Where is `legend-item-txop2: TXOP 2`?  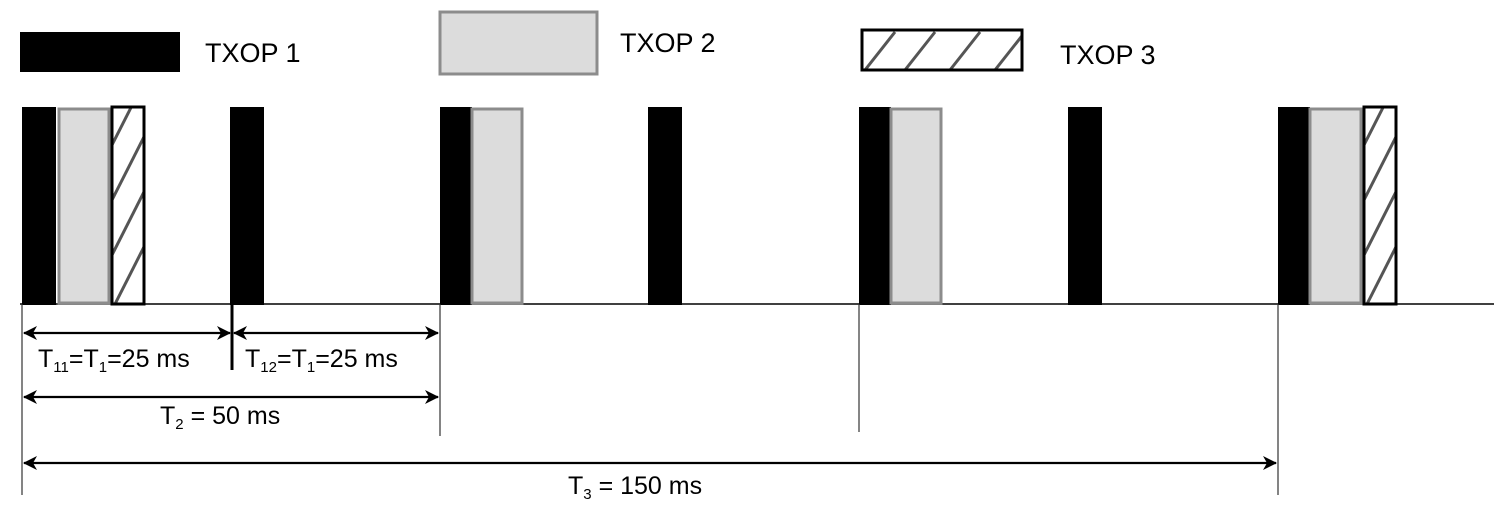 legend-item-txop2: TXOP 2 is located at coordinates (577, 43).